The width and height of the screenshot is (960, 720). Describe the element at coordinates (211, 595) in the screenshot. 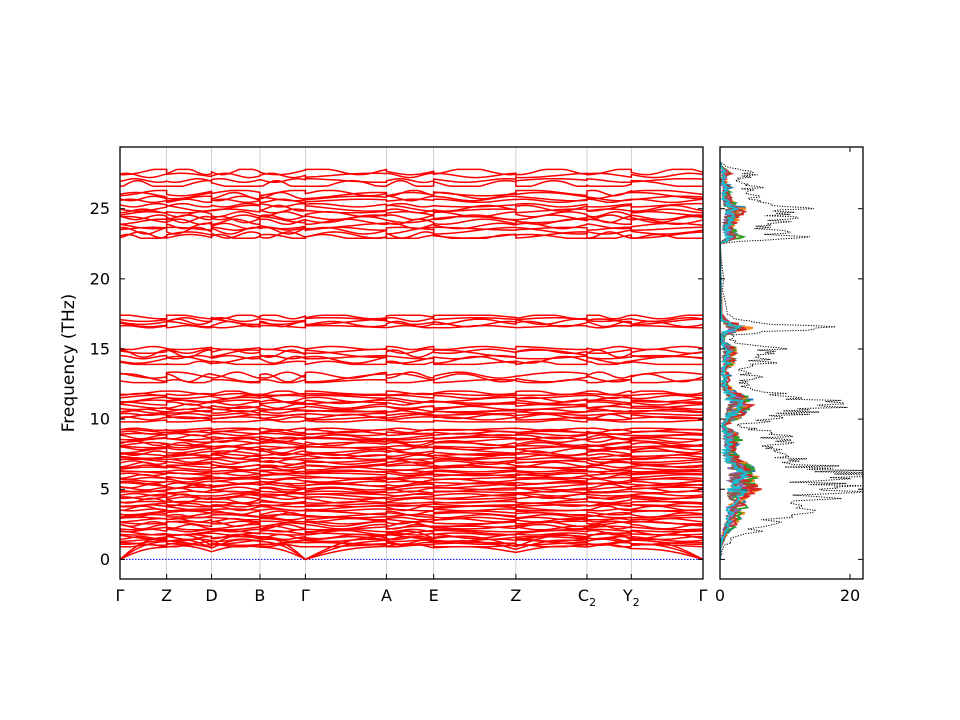

I see `x-tick-label: D` at that location.